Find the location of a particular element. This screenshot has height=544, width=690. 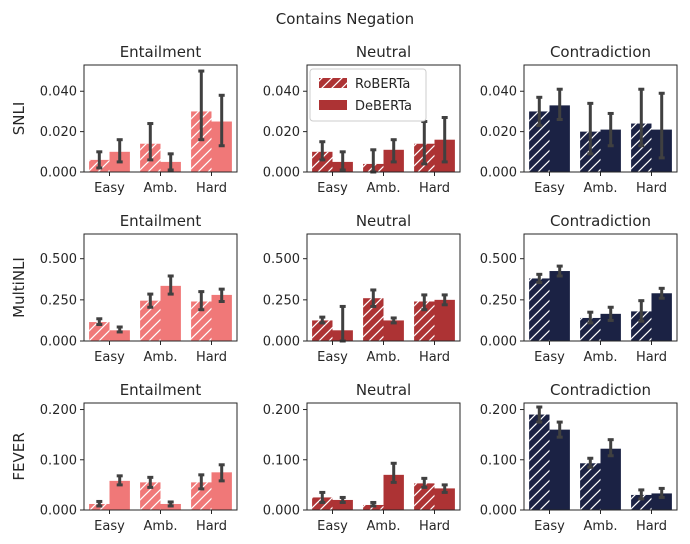

panel-snli-contradiction: Contradiction 0.000 0.020 0.040 Easy Amb. Hard is located at coordinates (579, 119).